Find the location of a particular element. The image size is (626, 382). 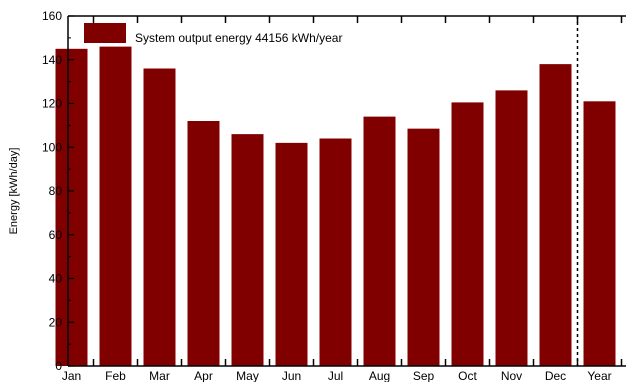

x-tick-label-jul: Jul is located at coordinates (335, 375).